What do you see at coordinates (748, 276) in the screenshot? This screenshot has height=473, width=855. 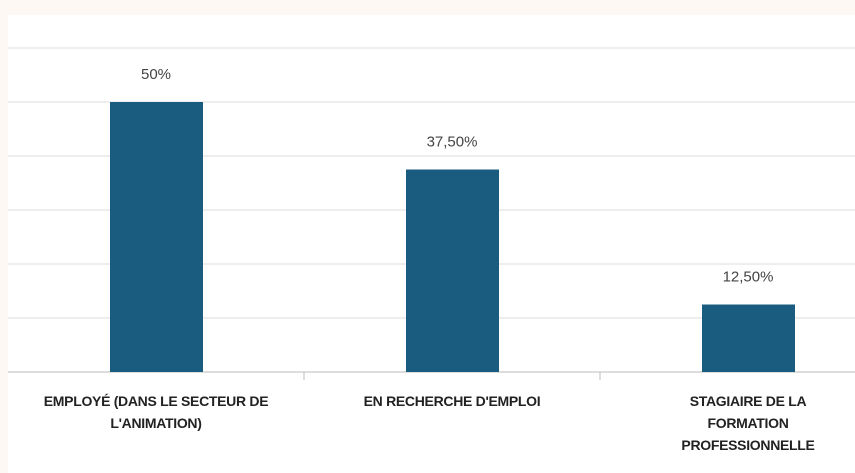 I see `data-label: 12,50%` at bounding box center [748, 276].